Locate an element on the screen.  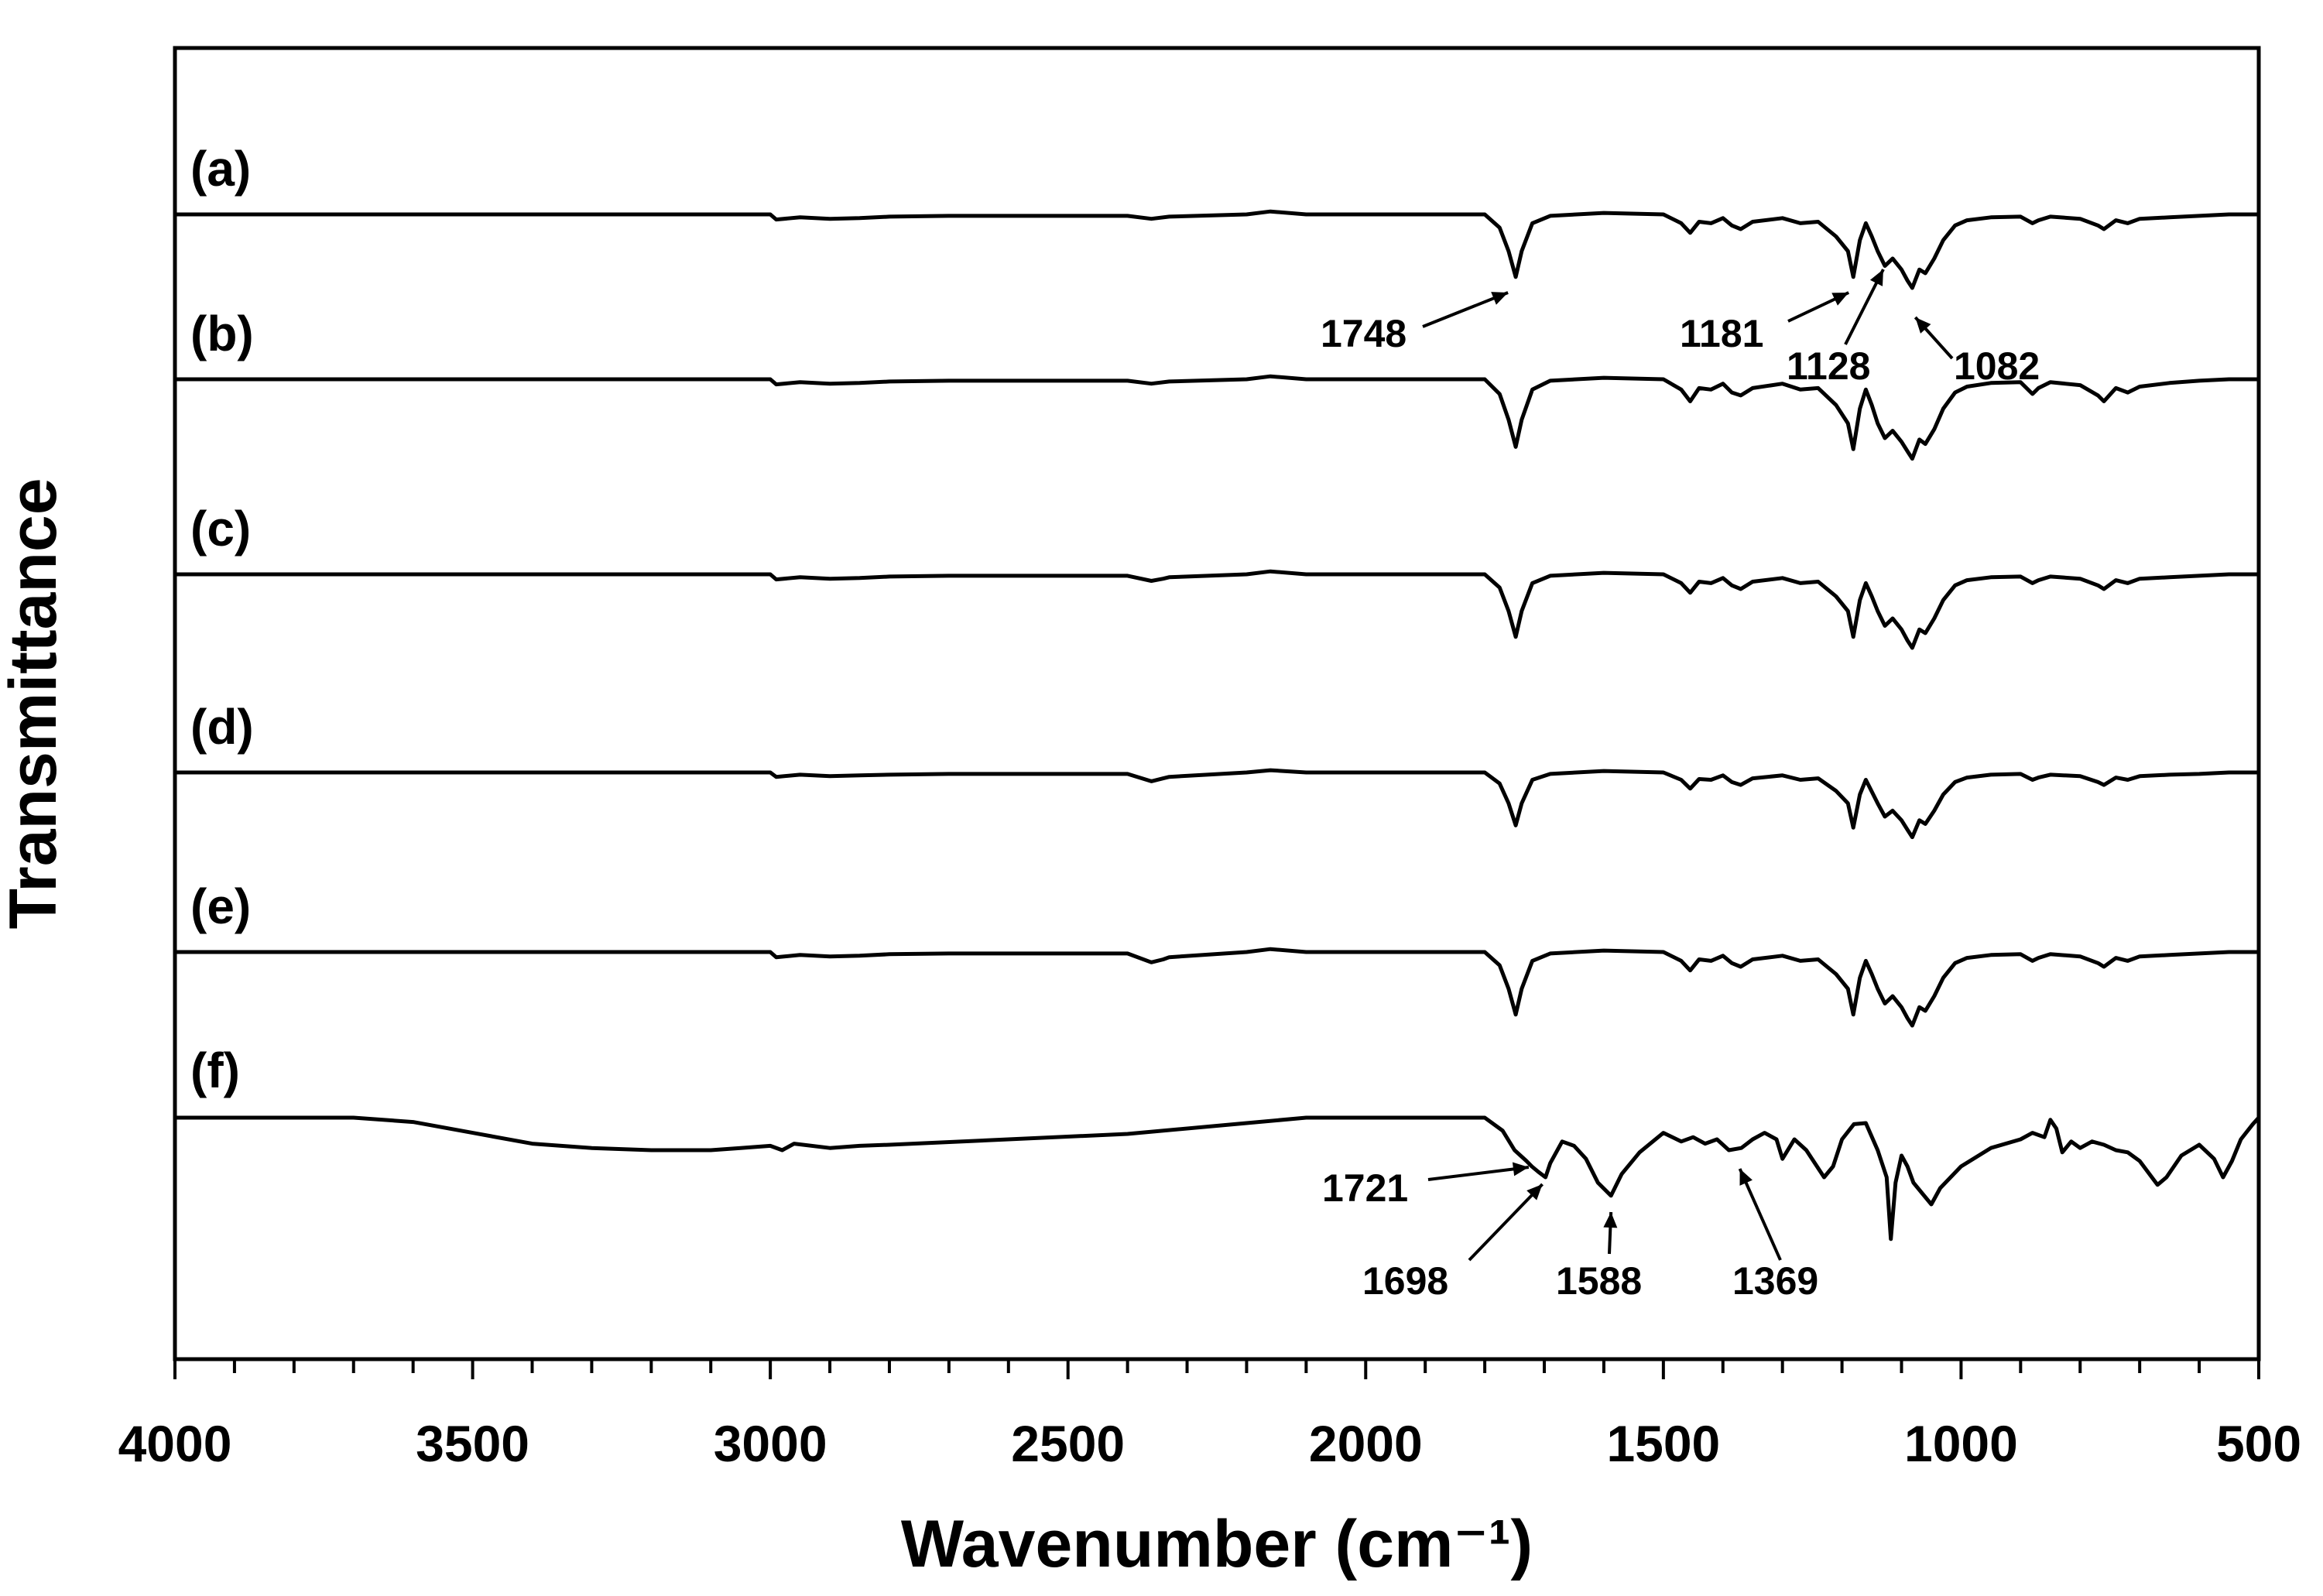
spectrum-line-c is located at coordinates (1217, 609).